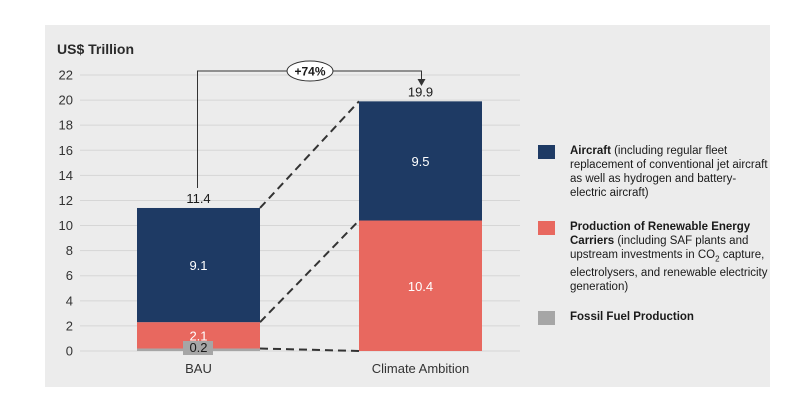 The height and width of the screenshot is (418, 800). Describe the element at coordinates (632, 317) in the screenshot. I see `legend-fossil-name: Fossil Fuel Production` at that location.